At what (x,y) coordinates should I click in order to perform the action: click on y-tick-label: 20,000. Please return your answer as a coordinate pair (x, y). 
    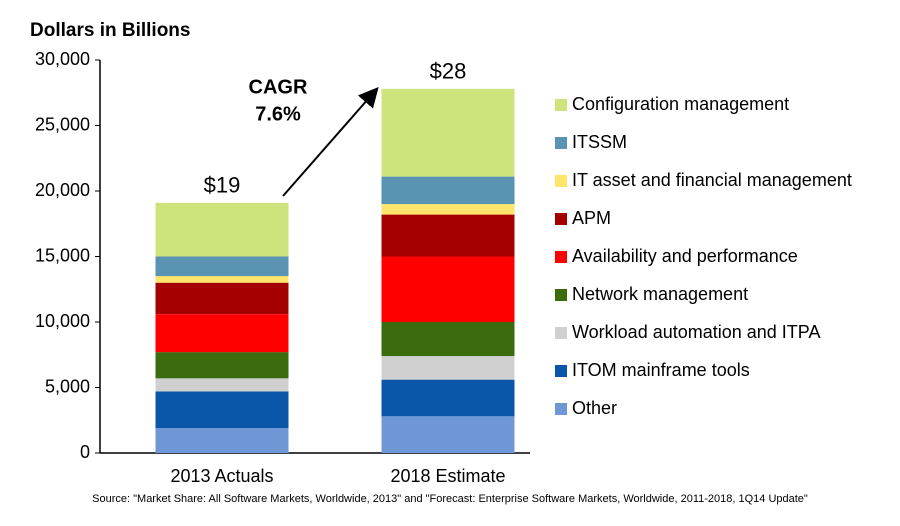
    Looking at the image, I should click on (62, 190).